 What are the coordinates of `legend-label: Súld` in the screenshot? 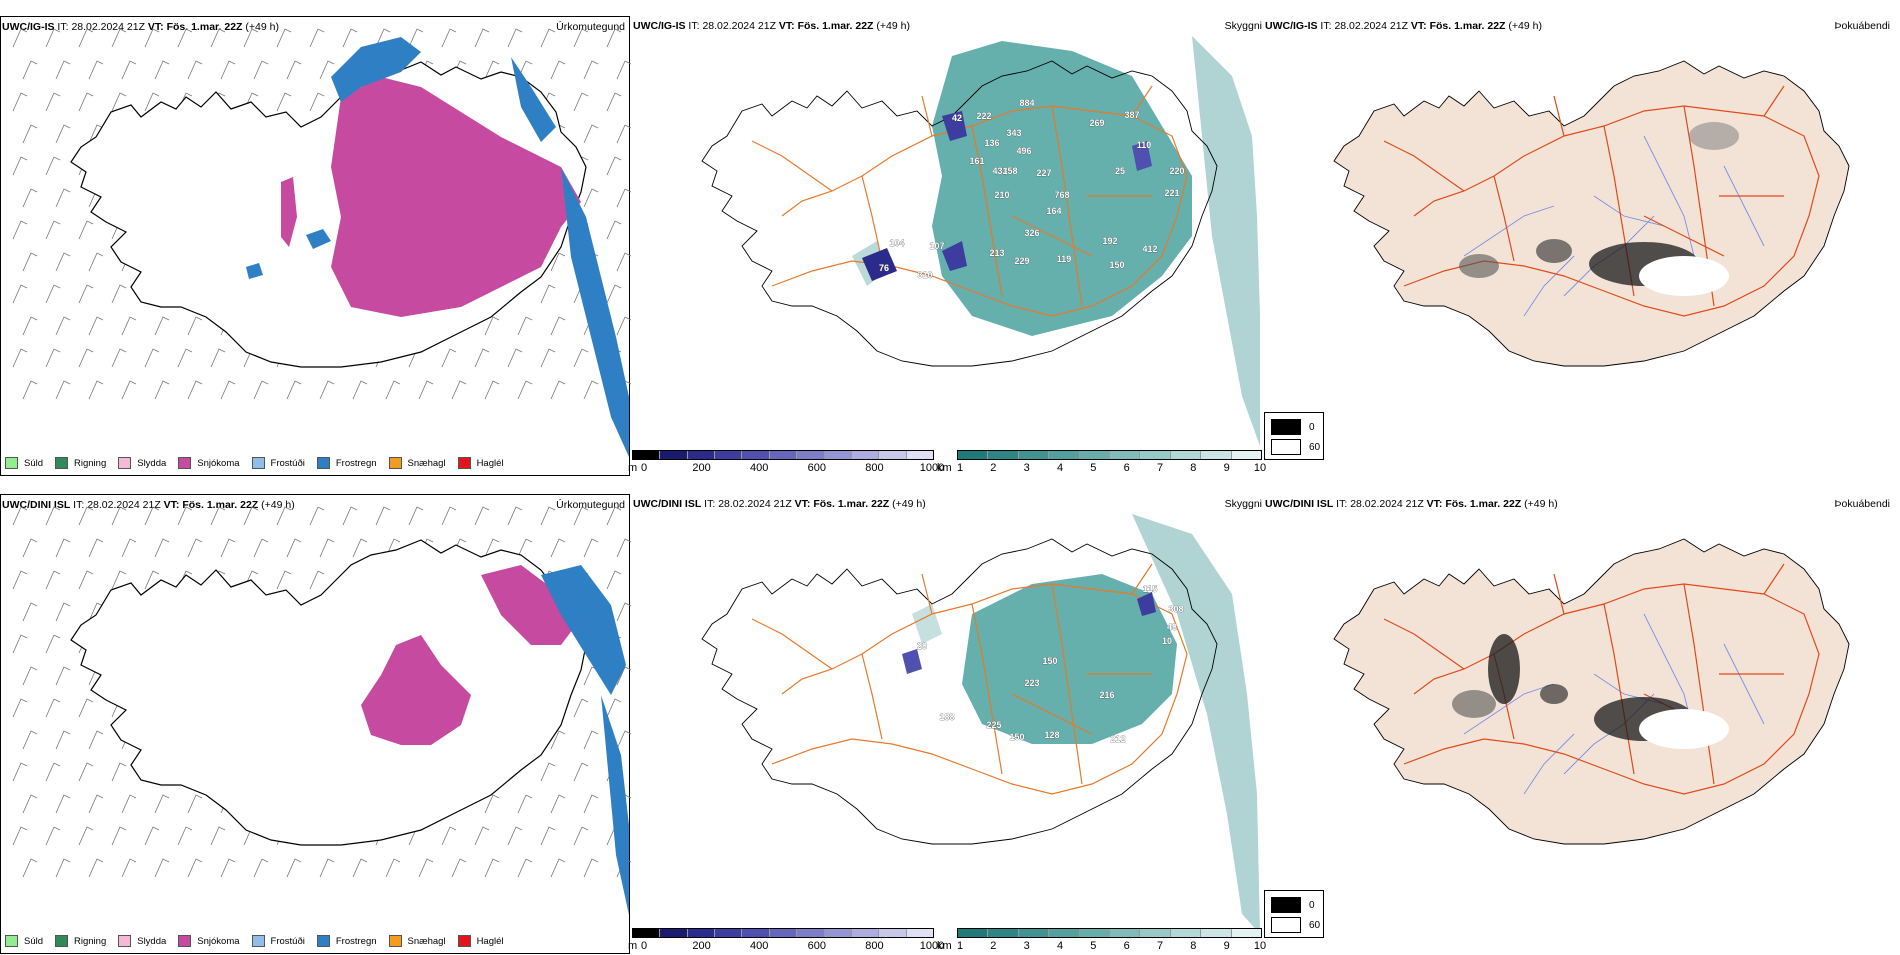 It's located at (34, 941).